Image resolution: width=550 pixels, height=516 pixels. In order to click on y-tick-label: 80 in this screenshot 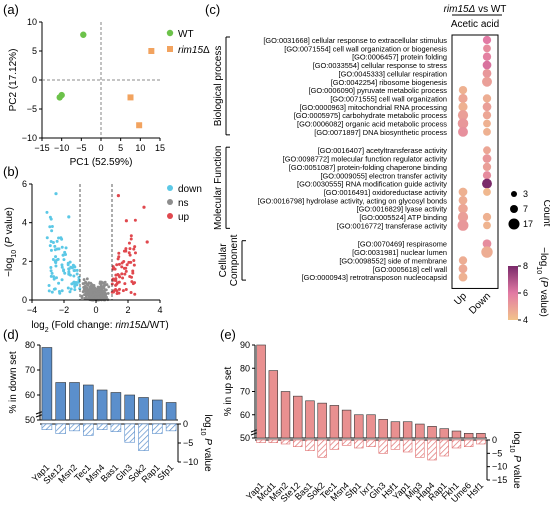, I will do `click(245, 368)`.